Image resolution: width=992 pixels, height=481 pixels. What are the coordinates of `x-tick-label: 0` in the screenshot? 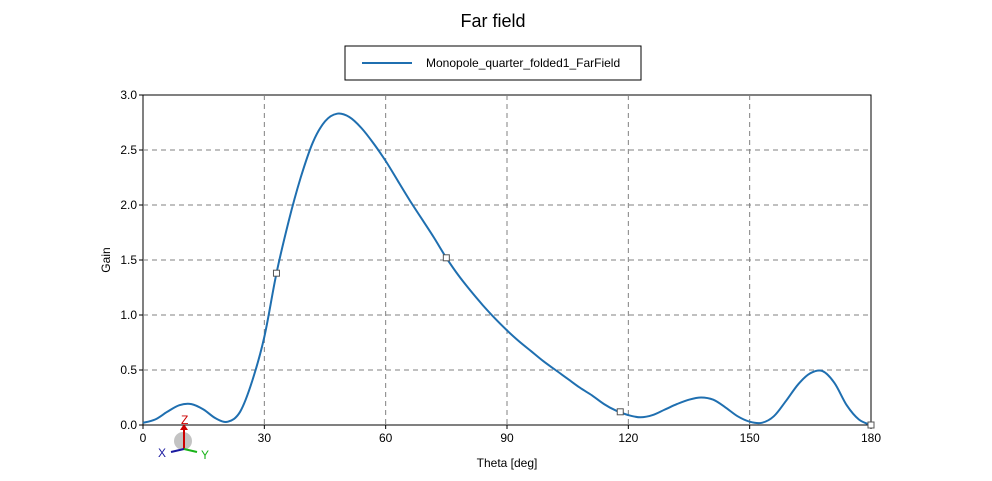 It's located at (143, 438).